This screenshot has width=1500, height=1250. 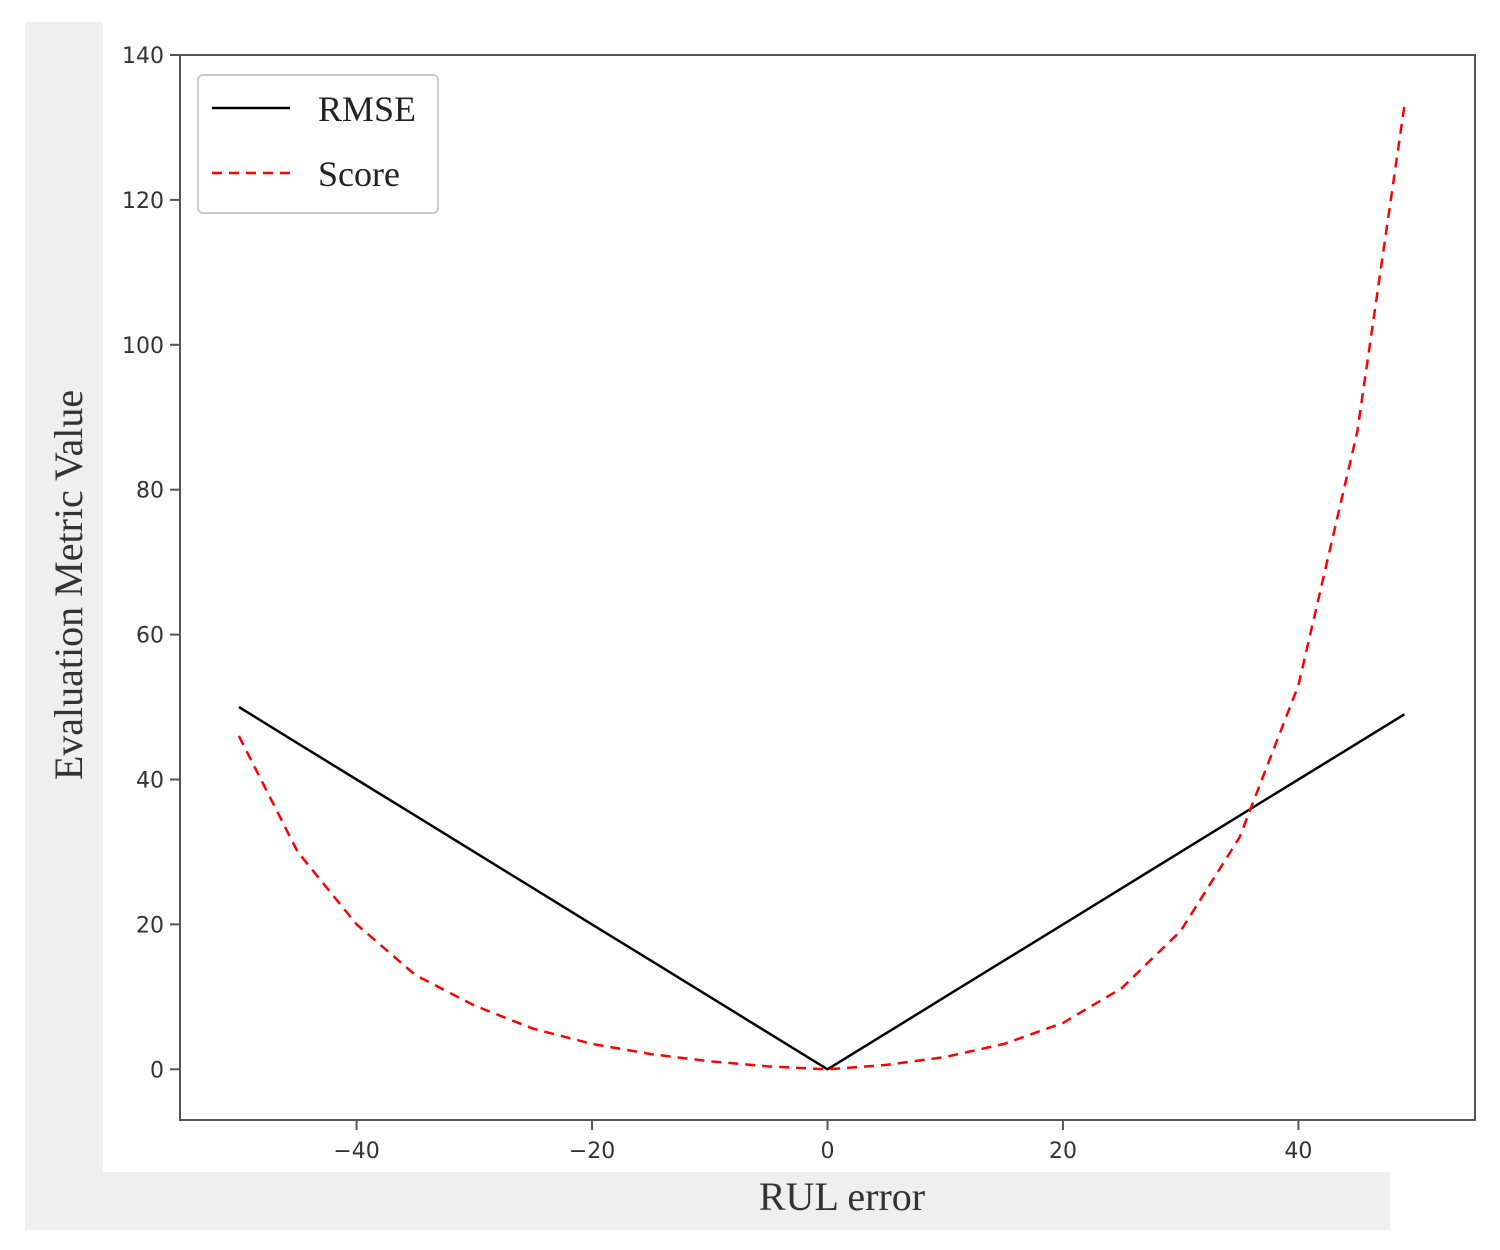 I want to click on y-tick-label: 40, so click(x=150, y=780).